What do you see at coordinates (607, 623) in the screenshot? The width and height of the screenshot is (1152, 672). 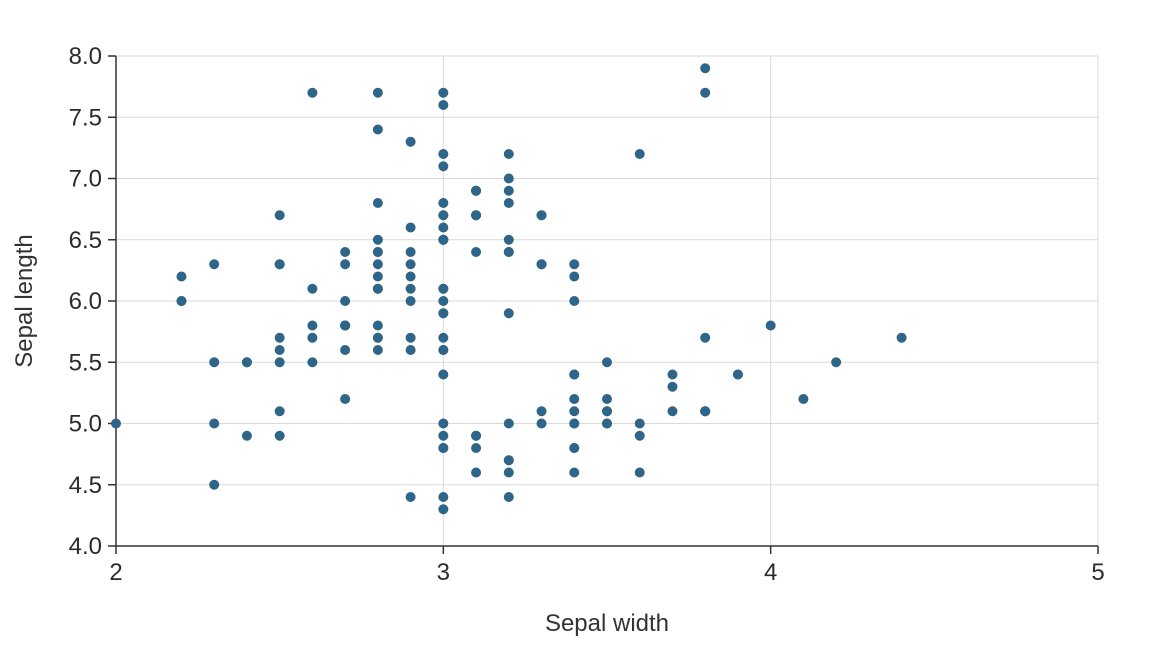 I see `x-axis-title: Sepal width` at bounding box center [607, 623].